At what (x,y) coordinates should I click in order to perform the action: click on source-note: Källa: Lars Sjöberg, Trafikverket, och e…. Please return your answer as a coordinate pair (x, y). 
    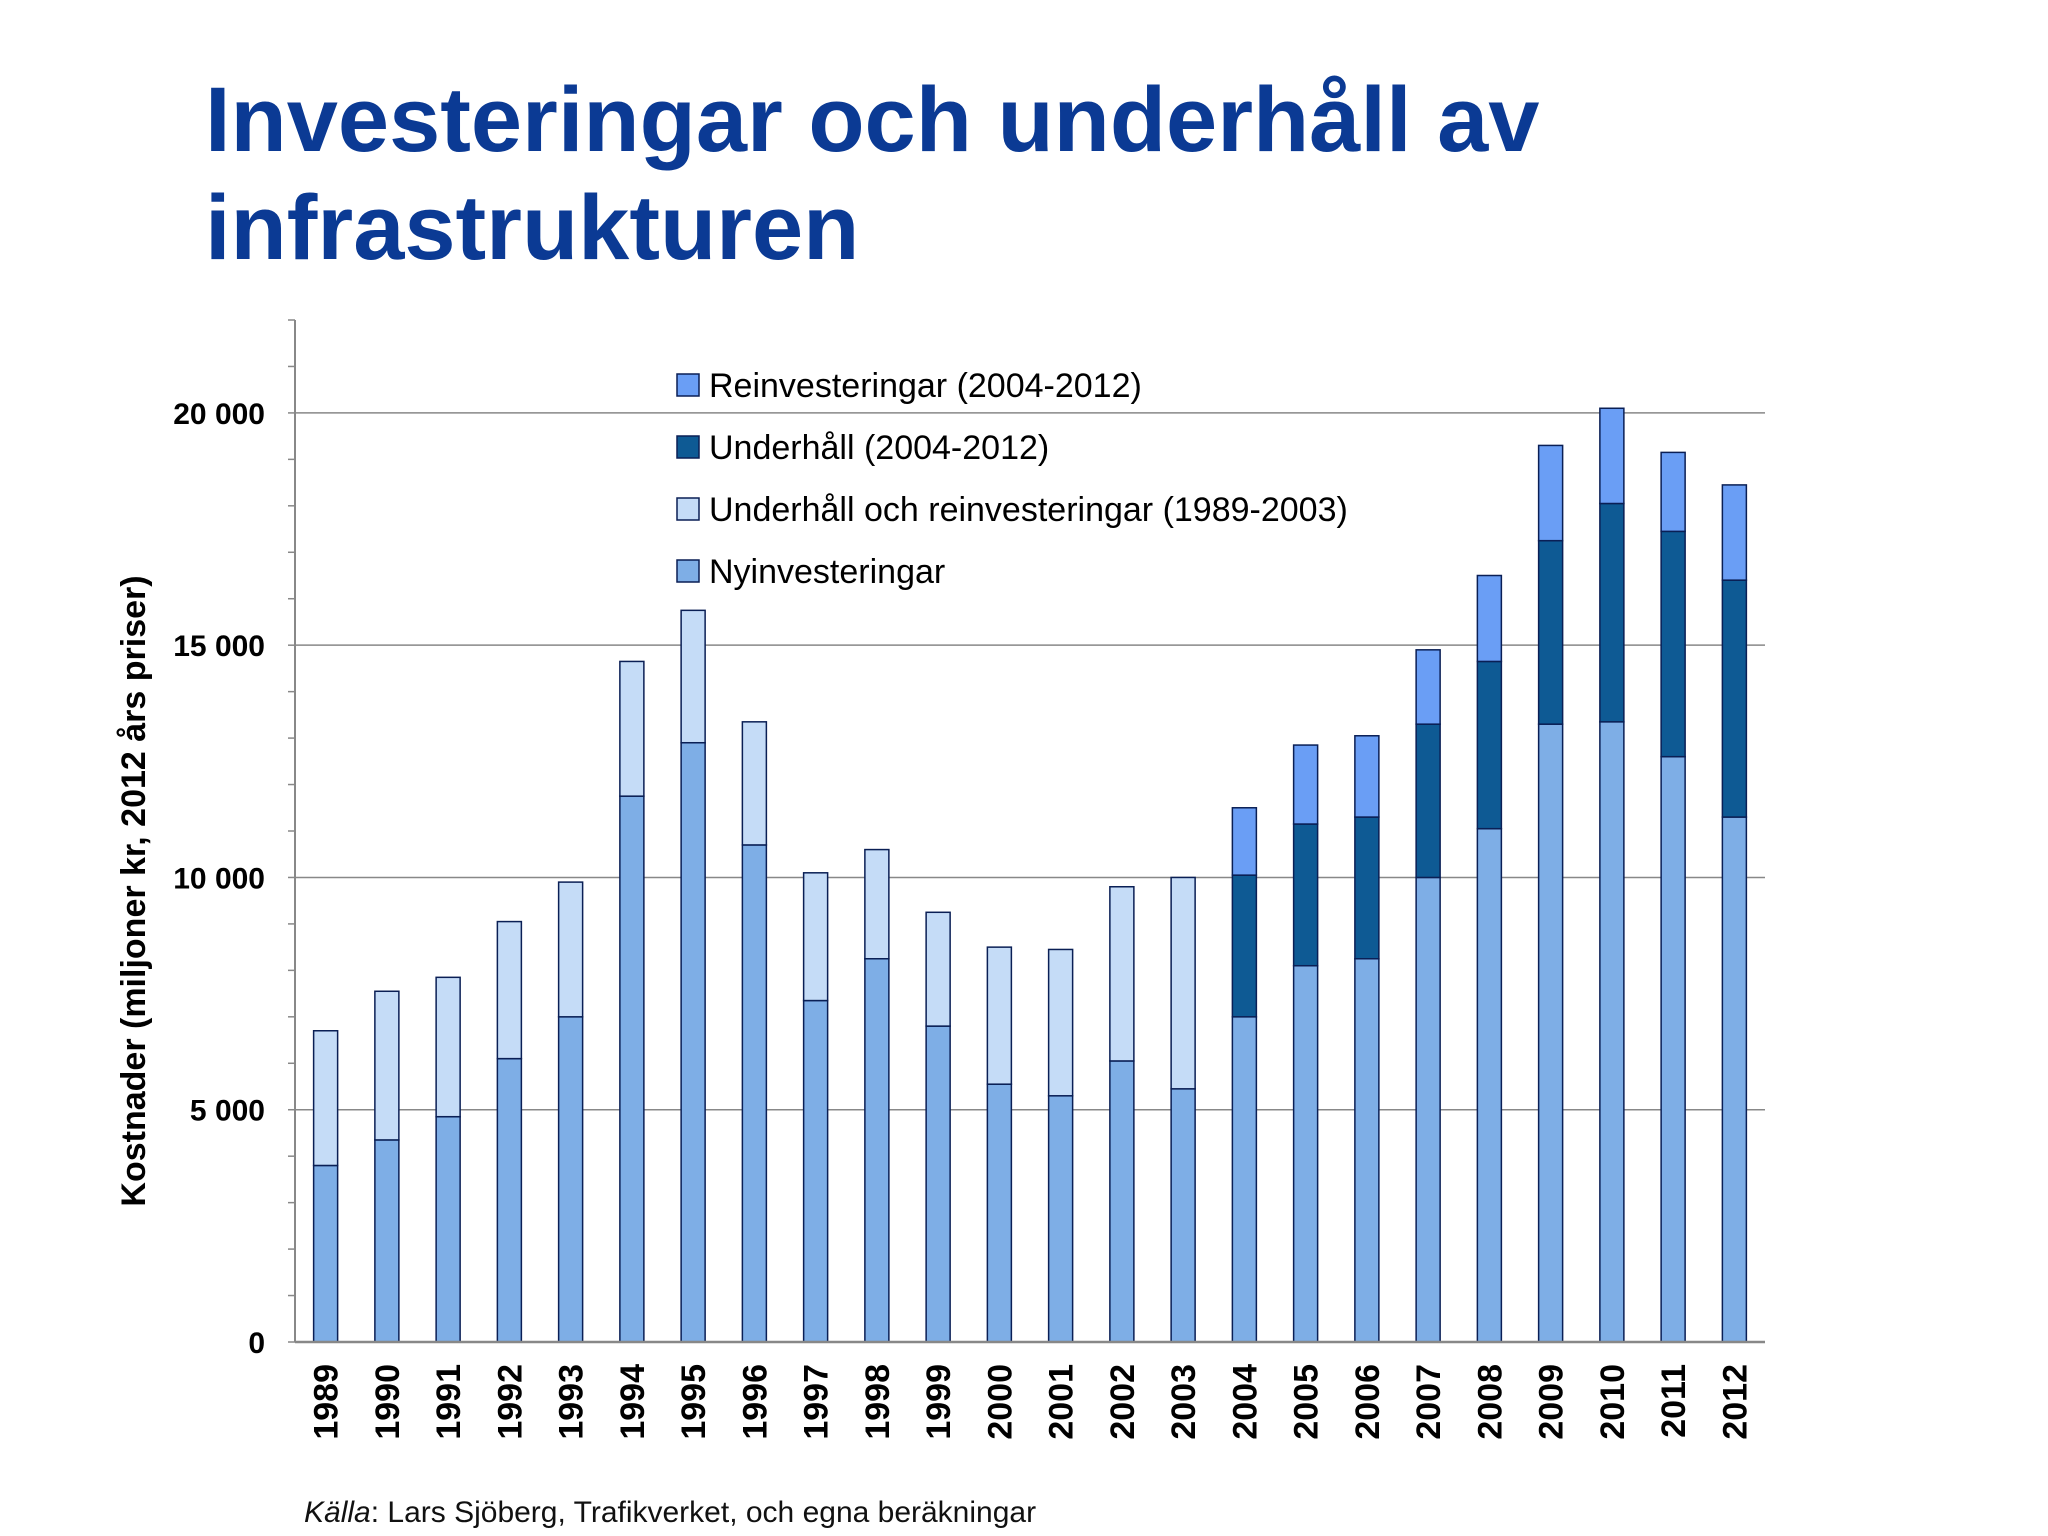
    Looking at the image, I should click on (670, 1513).